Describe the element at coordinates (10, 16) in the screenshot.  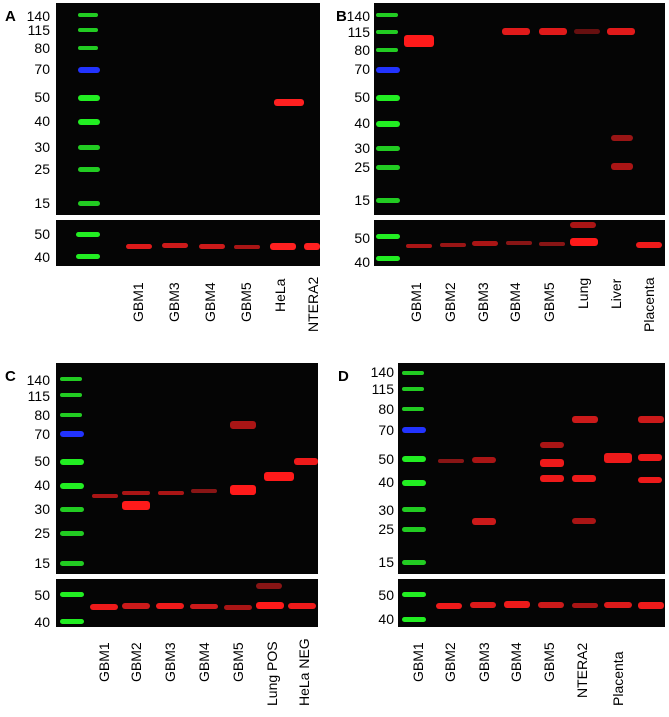
I see `panel-letter: A` at that location.